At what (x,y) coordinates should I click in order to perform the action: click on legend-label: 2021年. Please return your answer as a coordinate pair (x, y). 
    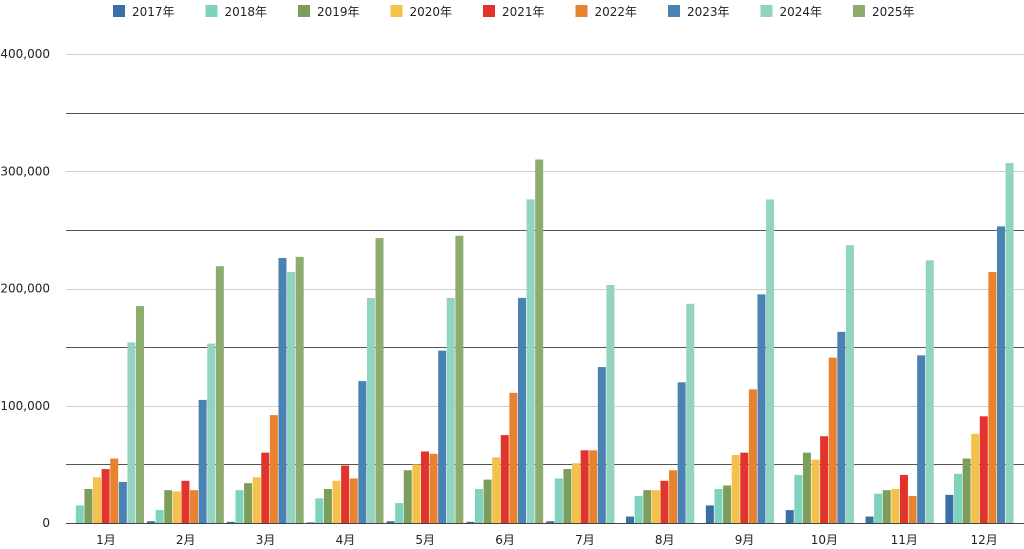
    Looking at the image, I should click on (523, 12).